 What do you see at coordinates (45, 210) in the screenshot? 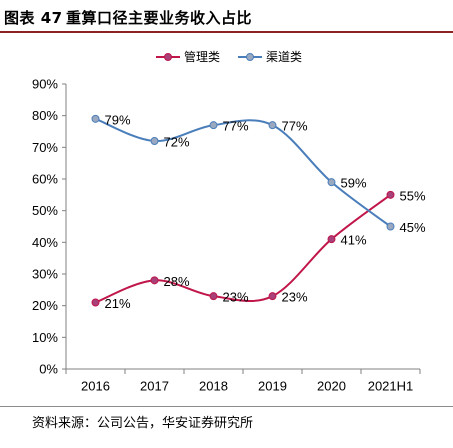
I see `y-tick-label: 50%` at bounding box center [45, 210].